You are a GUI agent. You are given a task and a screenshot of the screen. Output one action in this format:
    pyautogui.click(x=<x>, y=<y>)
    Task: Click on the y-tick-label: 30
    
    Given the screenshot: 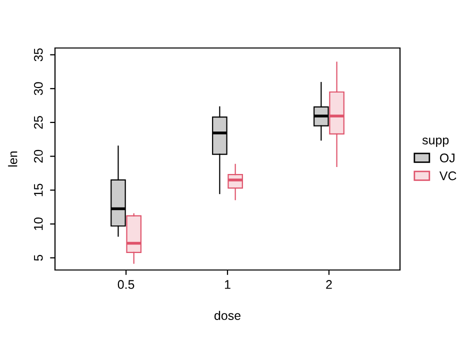 What is the action you would take?
    pyautogui.click(x=38, y=89)
    